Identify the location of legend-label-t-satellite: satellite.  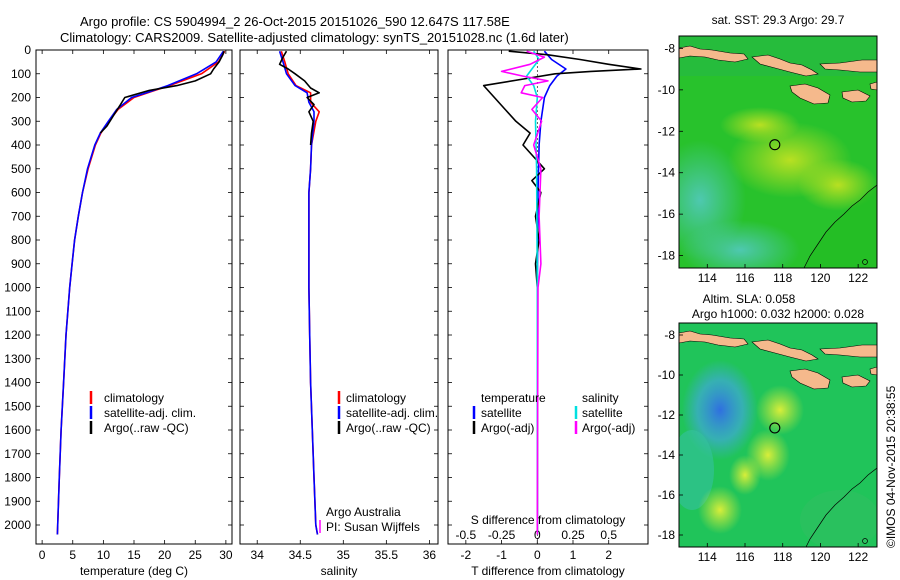
(501, 413).